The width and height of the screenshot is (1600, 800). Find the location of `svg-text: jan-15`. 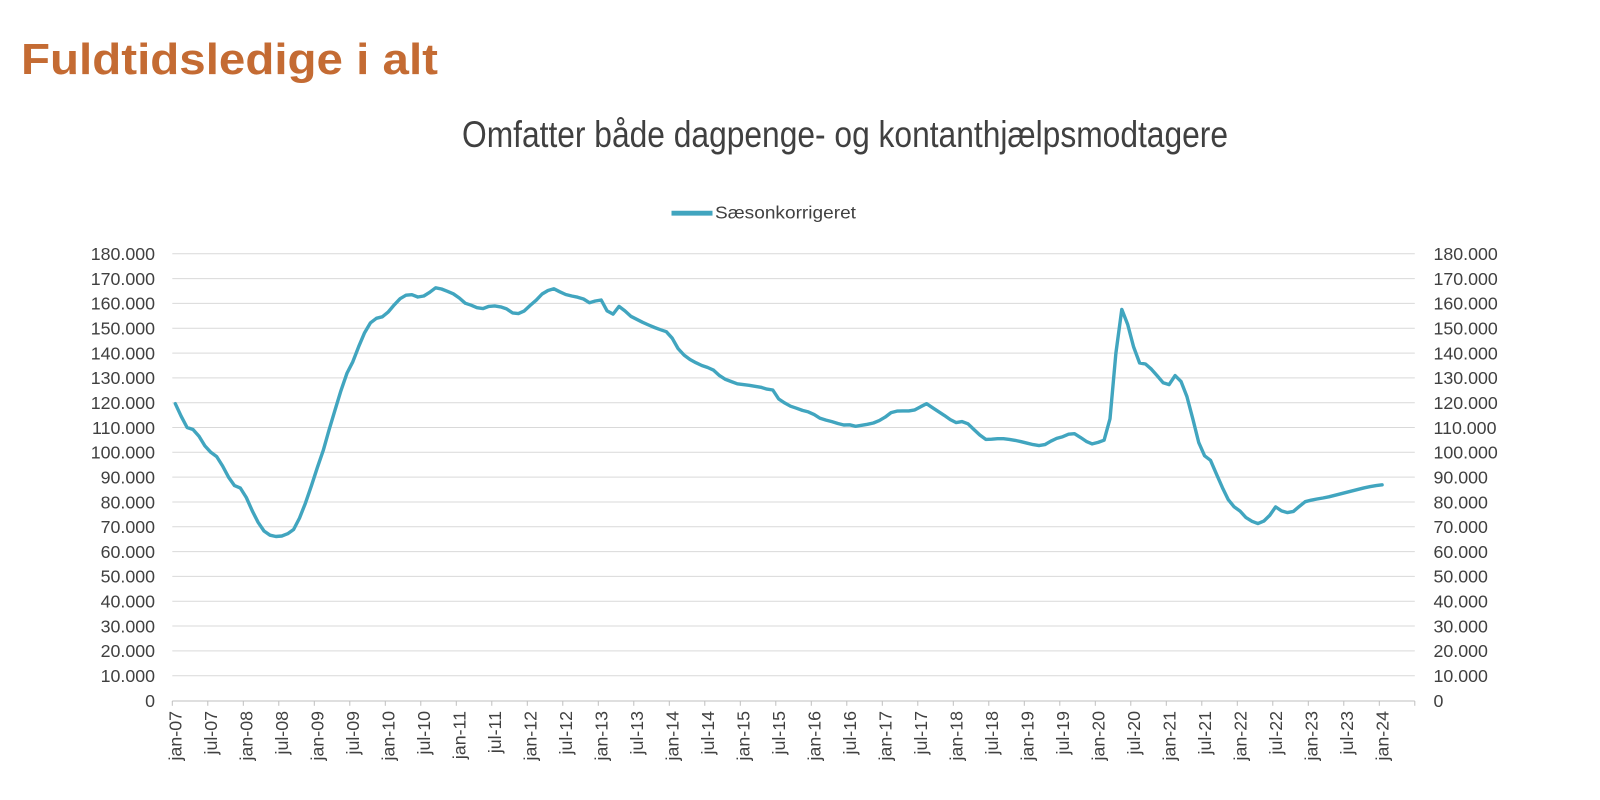

svg-text: jan-15 is located at coordinates (744, 736).